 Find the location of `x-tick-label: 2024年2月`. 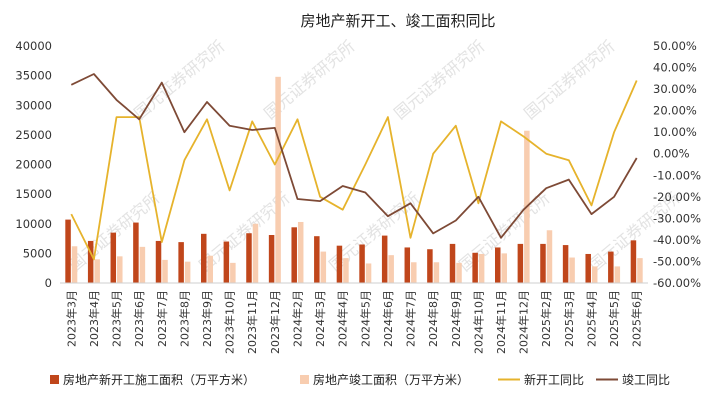

x-tick-label: 2024年2月 is located at coordinates (297, 318).